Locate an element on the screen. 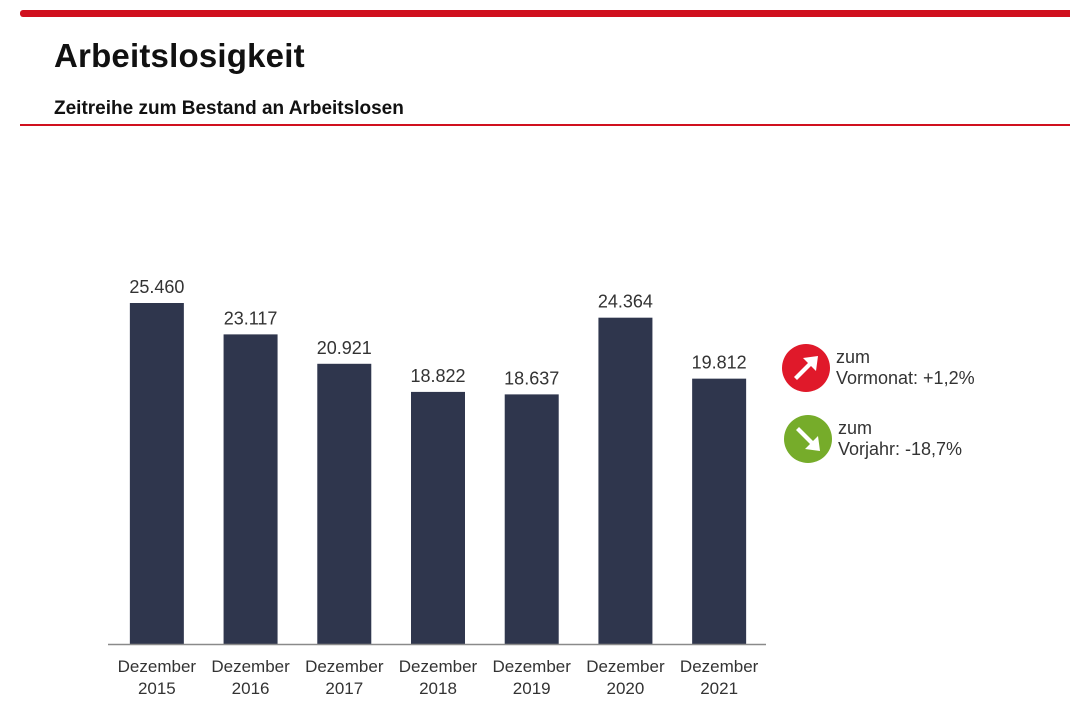 The width and height of the screenshot is (1070, 713). subtitle-rule is located at coordinates (545, 125).